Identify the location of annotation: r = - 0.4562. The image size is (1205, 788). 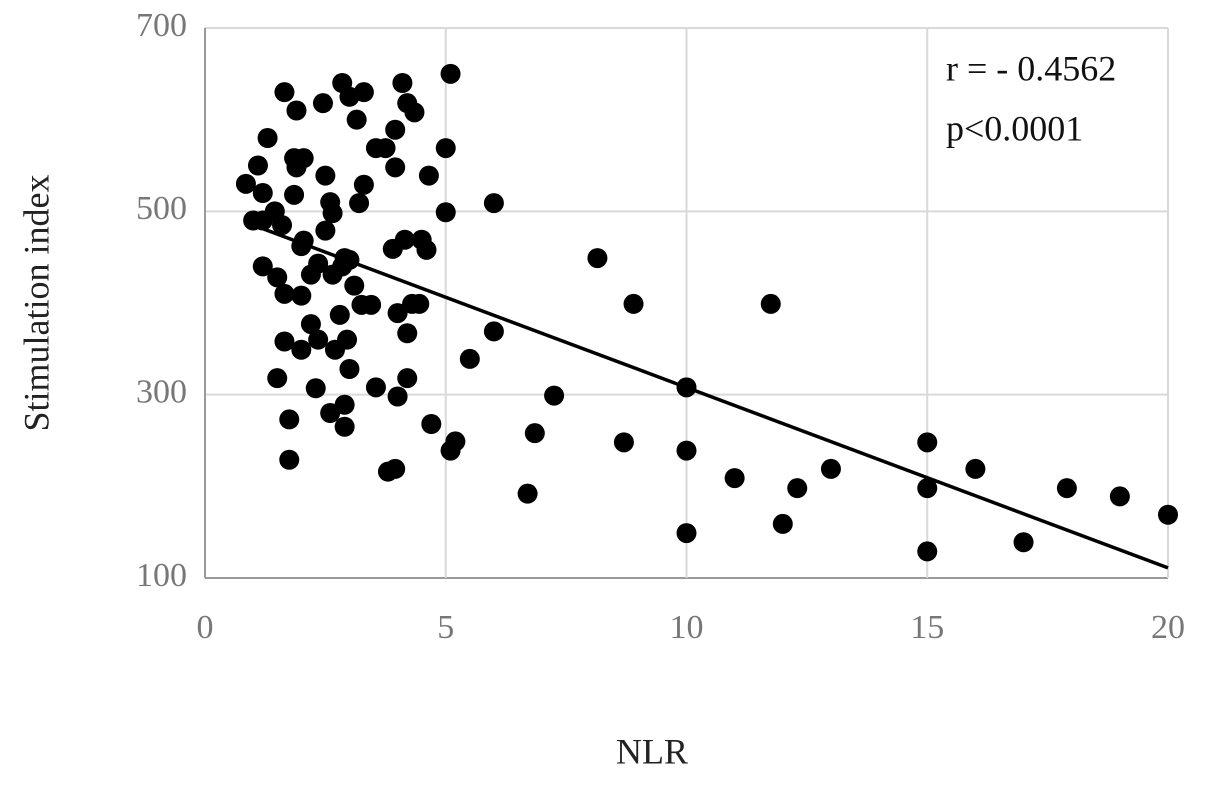
(1031, 68).